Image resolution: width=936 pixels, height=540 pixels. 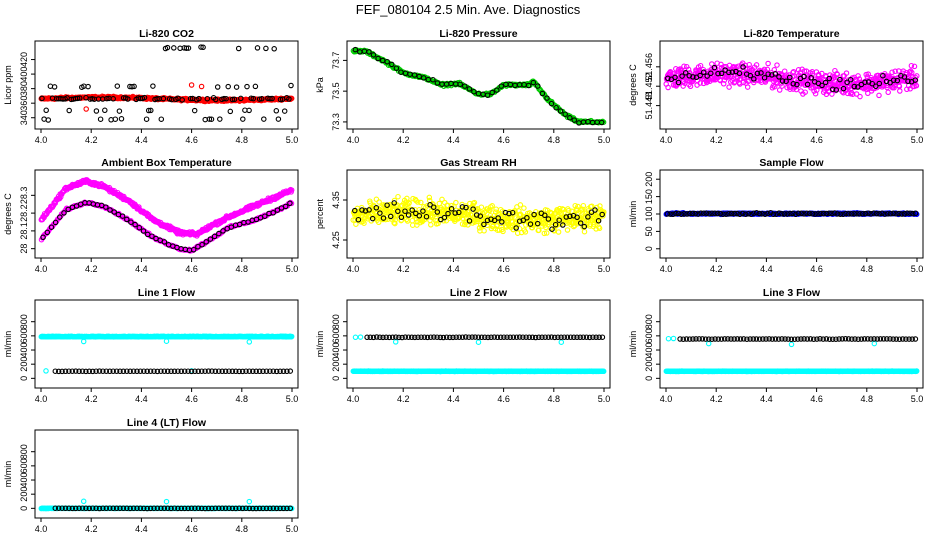 I want to click on y-tick-label: 28.1, so click(x=24, y=231).